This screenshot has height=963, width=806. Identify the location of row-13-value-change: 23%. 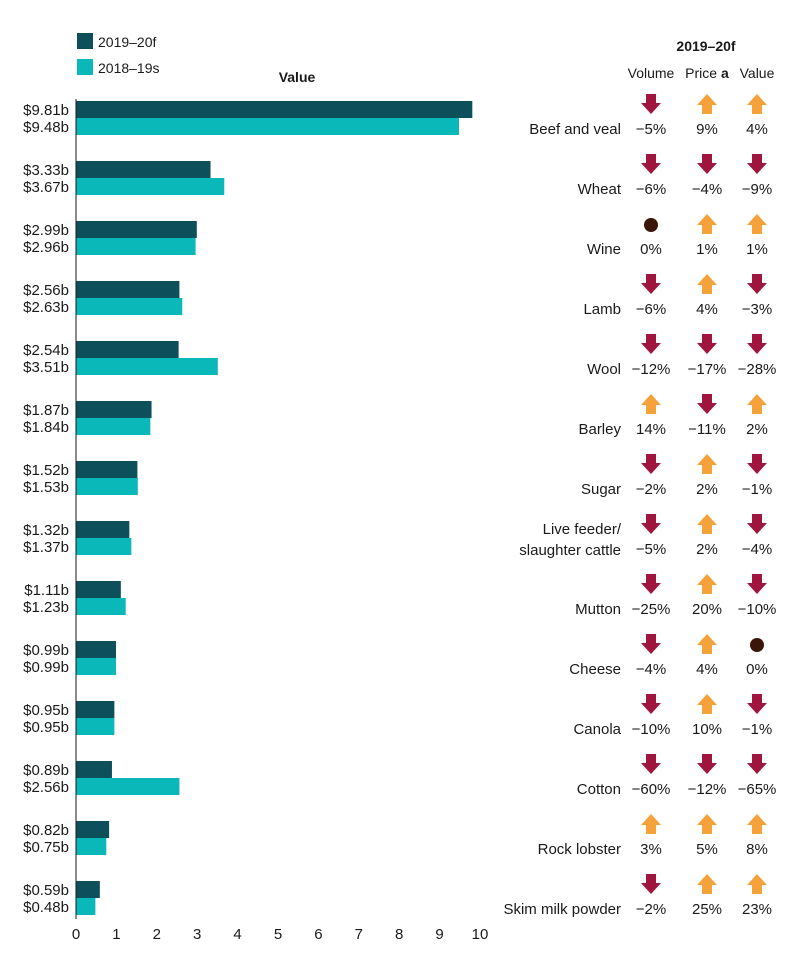
(757, 909).